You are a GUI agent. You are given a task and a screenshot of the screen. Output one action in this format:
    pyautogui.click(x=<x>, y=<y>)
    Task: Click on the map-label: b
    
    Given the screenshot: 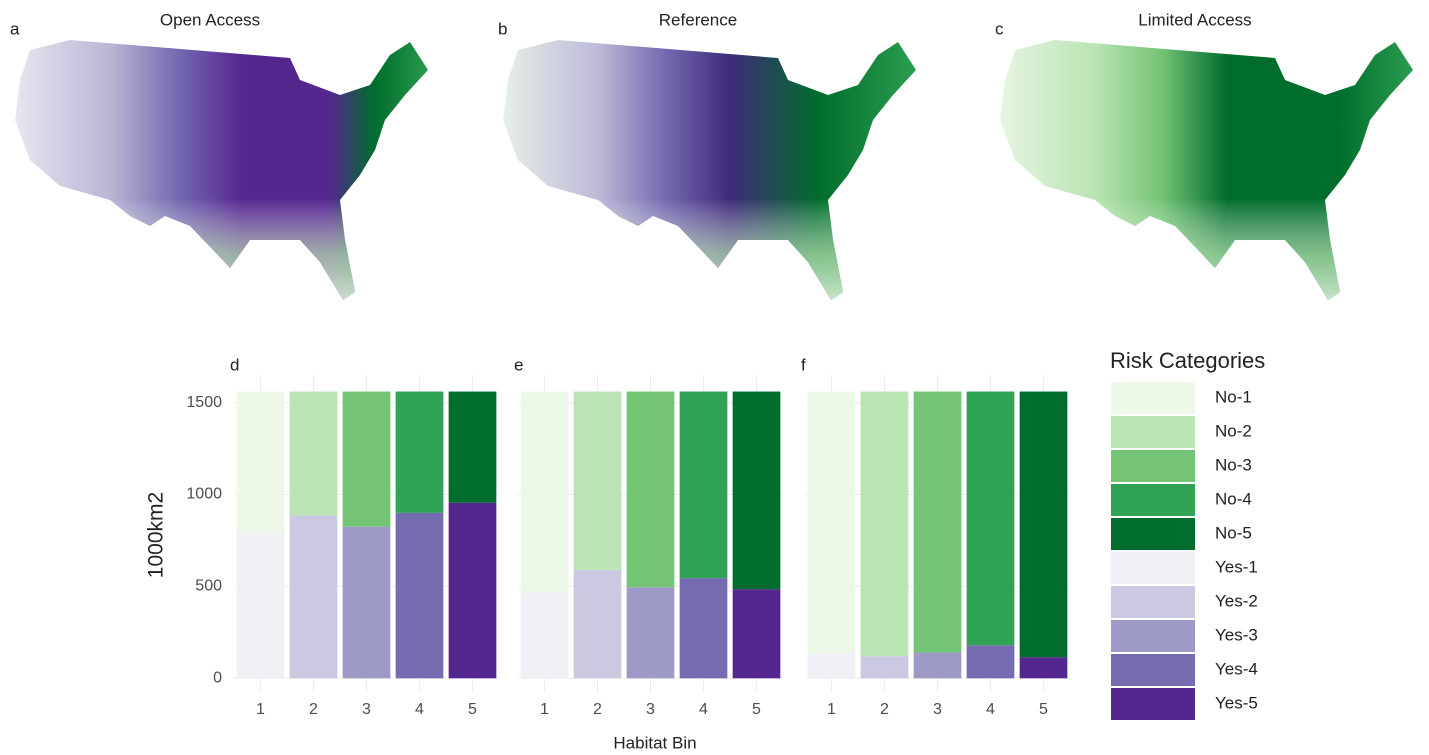 What is the action you would take?
    pyautogui.click(x=502, y=28)
    